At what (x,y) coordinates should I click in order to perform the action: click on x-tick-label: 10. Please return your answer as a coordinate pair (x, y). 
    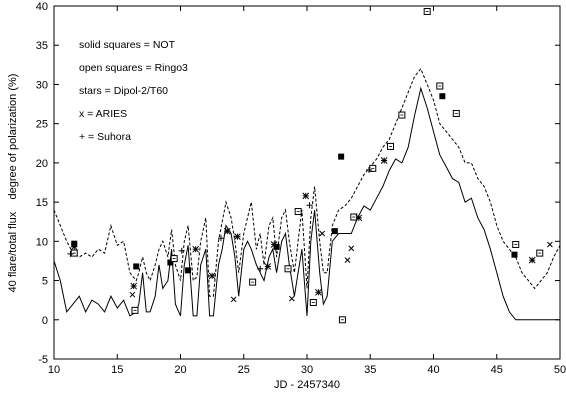
    Looking at the image, I should click on (54, 370).